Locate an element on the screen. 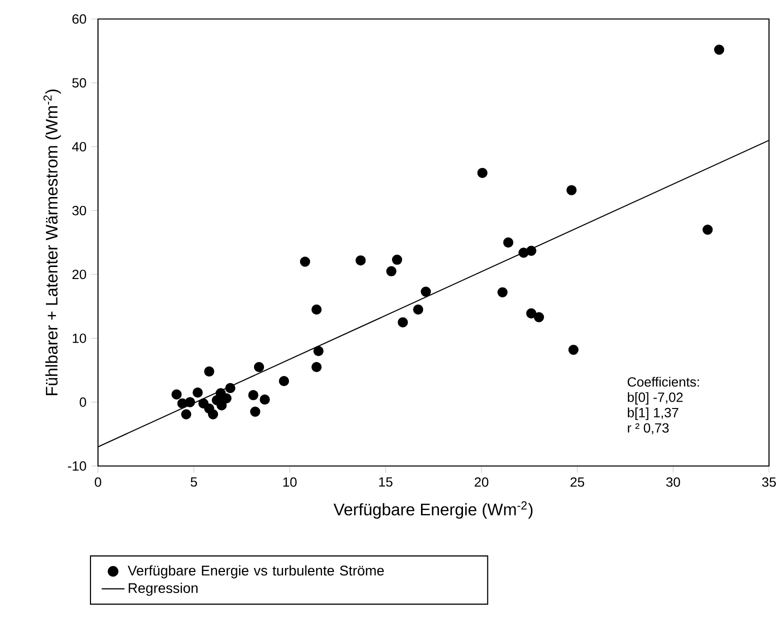  x-tick-label: 5 is located at coordinates (194, 482).